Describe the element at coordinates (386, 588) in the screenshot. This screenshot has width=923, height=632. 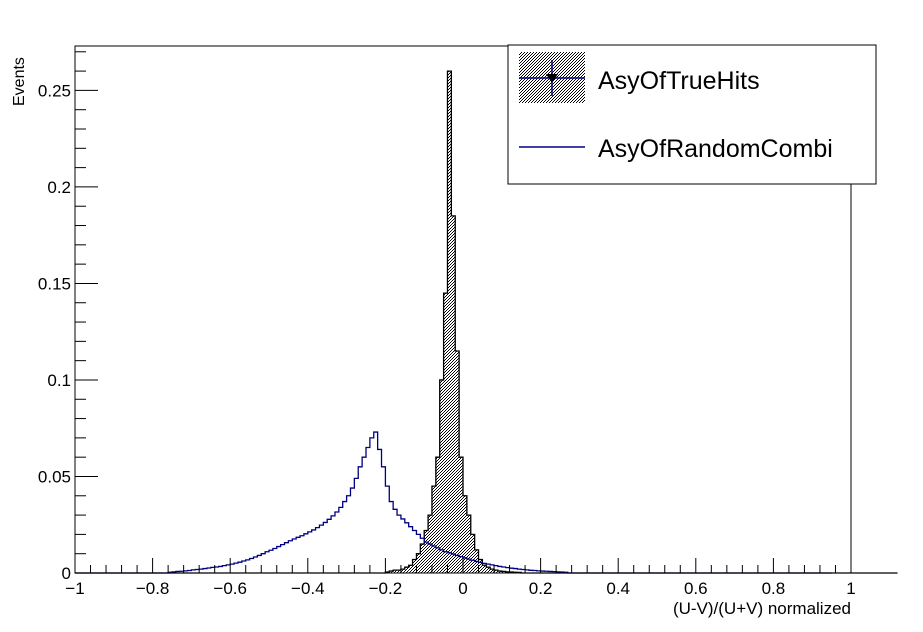
I see `x-tick-label: −0.2` at that location.